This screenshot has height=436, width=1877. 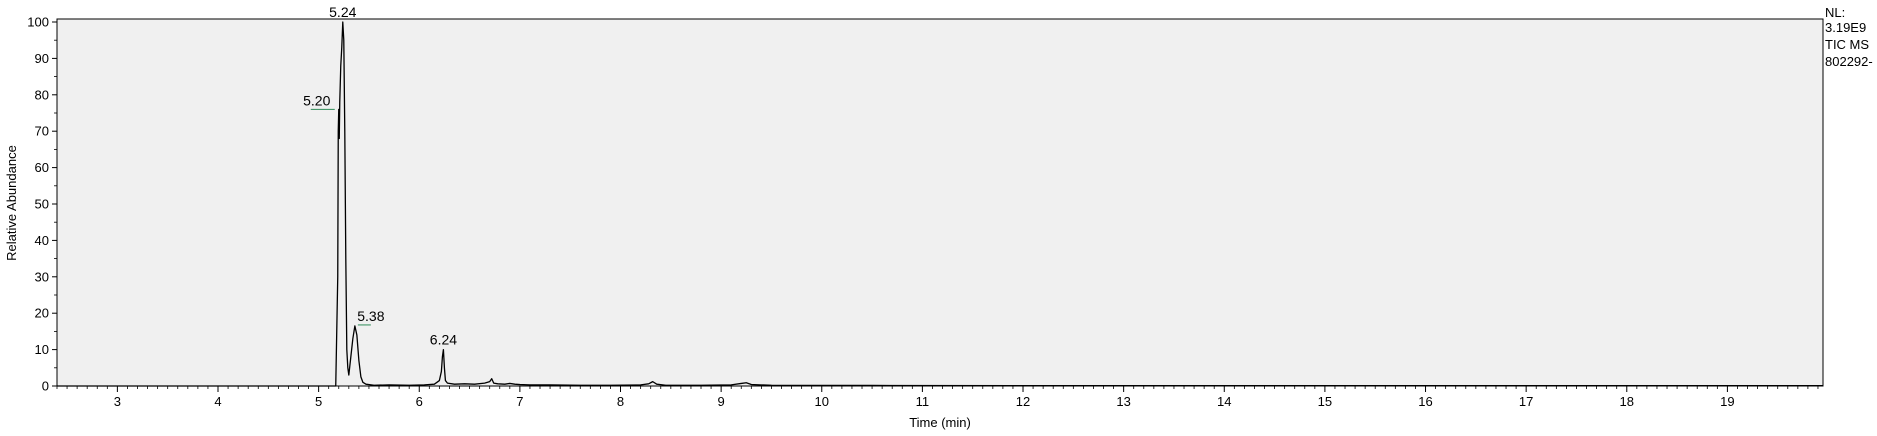 What do you see at coordinates (940, 422) in the screenshot?
I see `x-axis-title: Time (min)` at bounding box center [940, 422].